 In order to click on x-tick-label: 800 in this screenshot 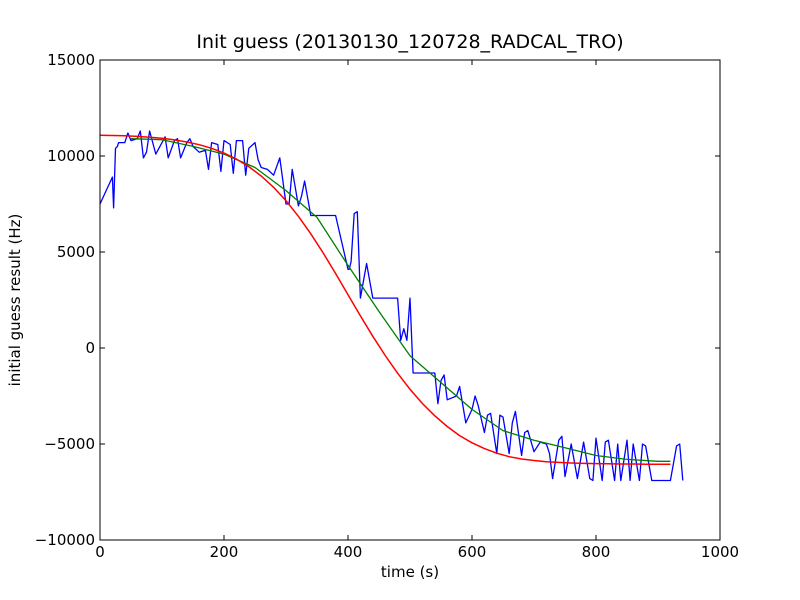, I will do `click(596, 552)`.